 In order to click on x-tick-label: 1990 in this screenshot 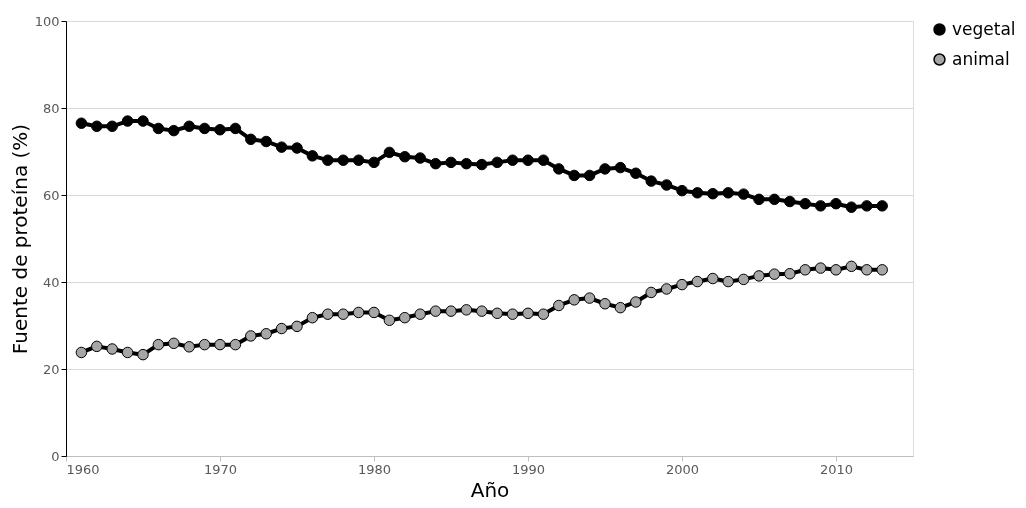, I will do `click(528, 469)`.